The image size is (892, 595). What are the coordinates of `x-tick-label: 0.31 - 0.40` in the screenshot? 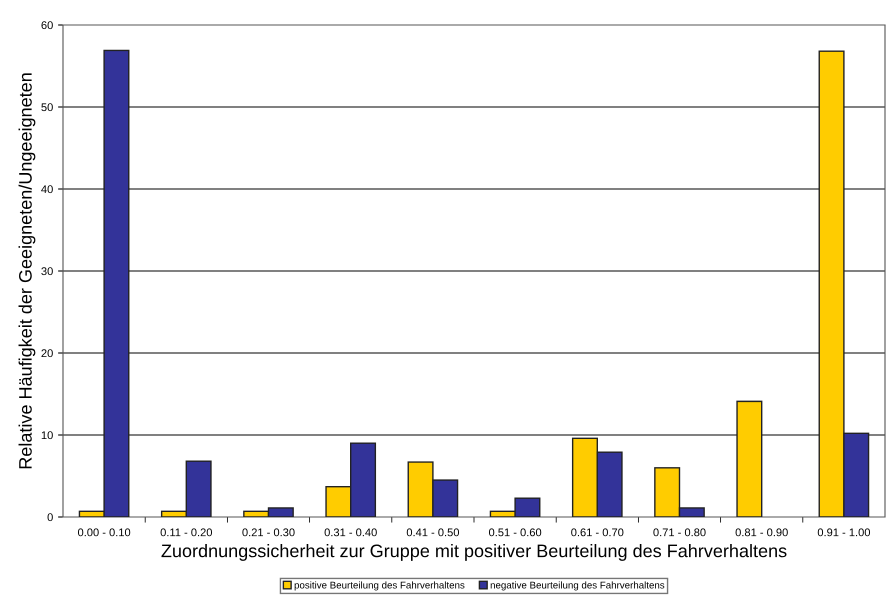 It's located at (350, 532).